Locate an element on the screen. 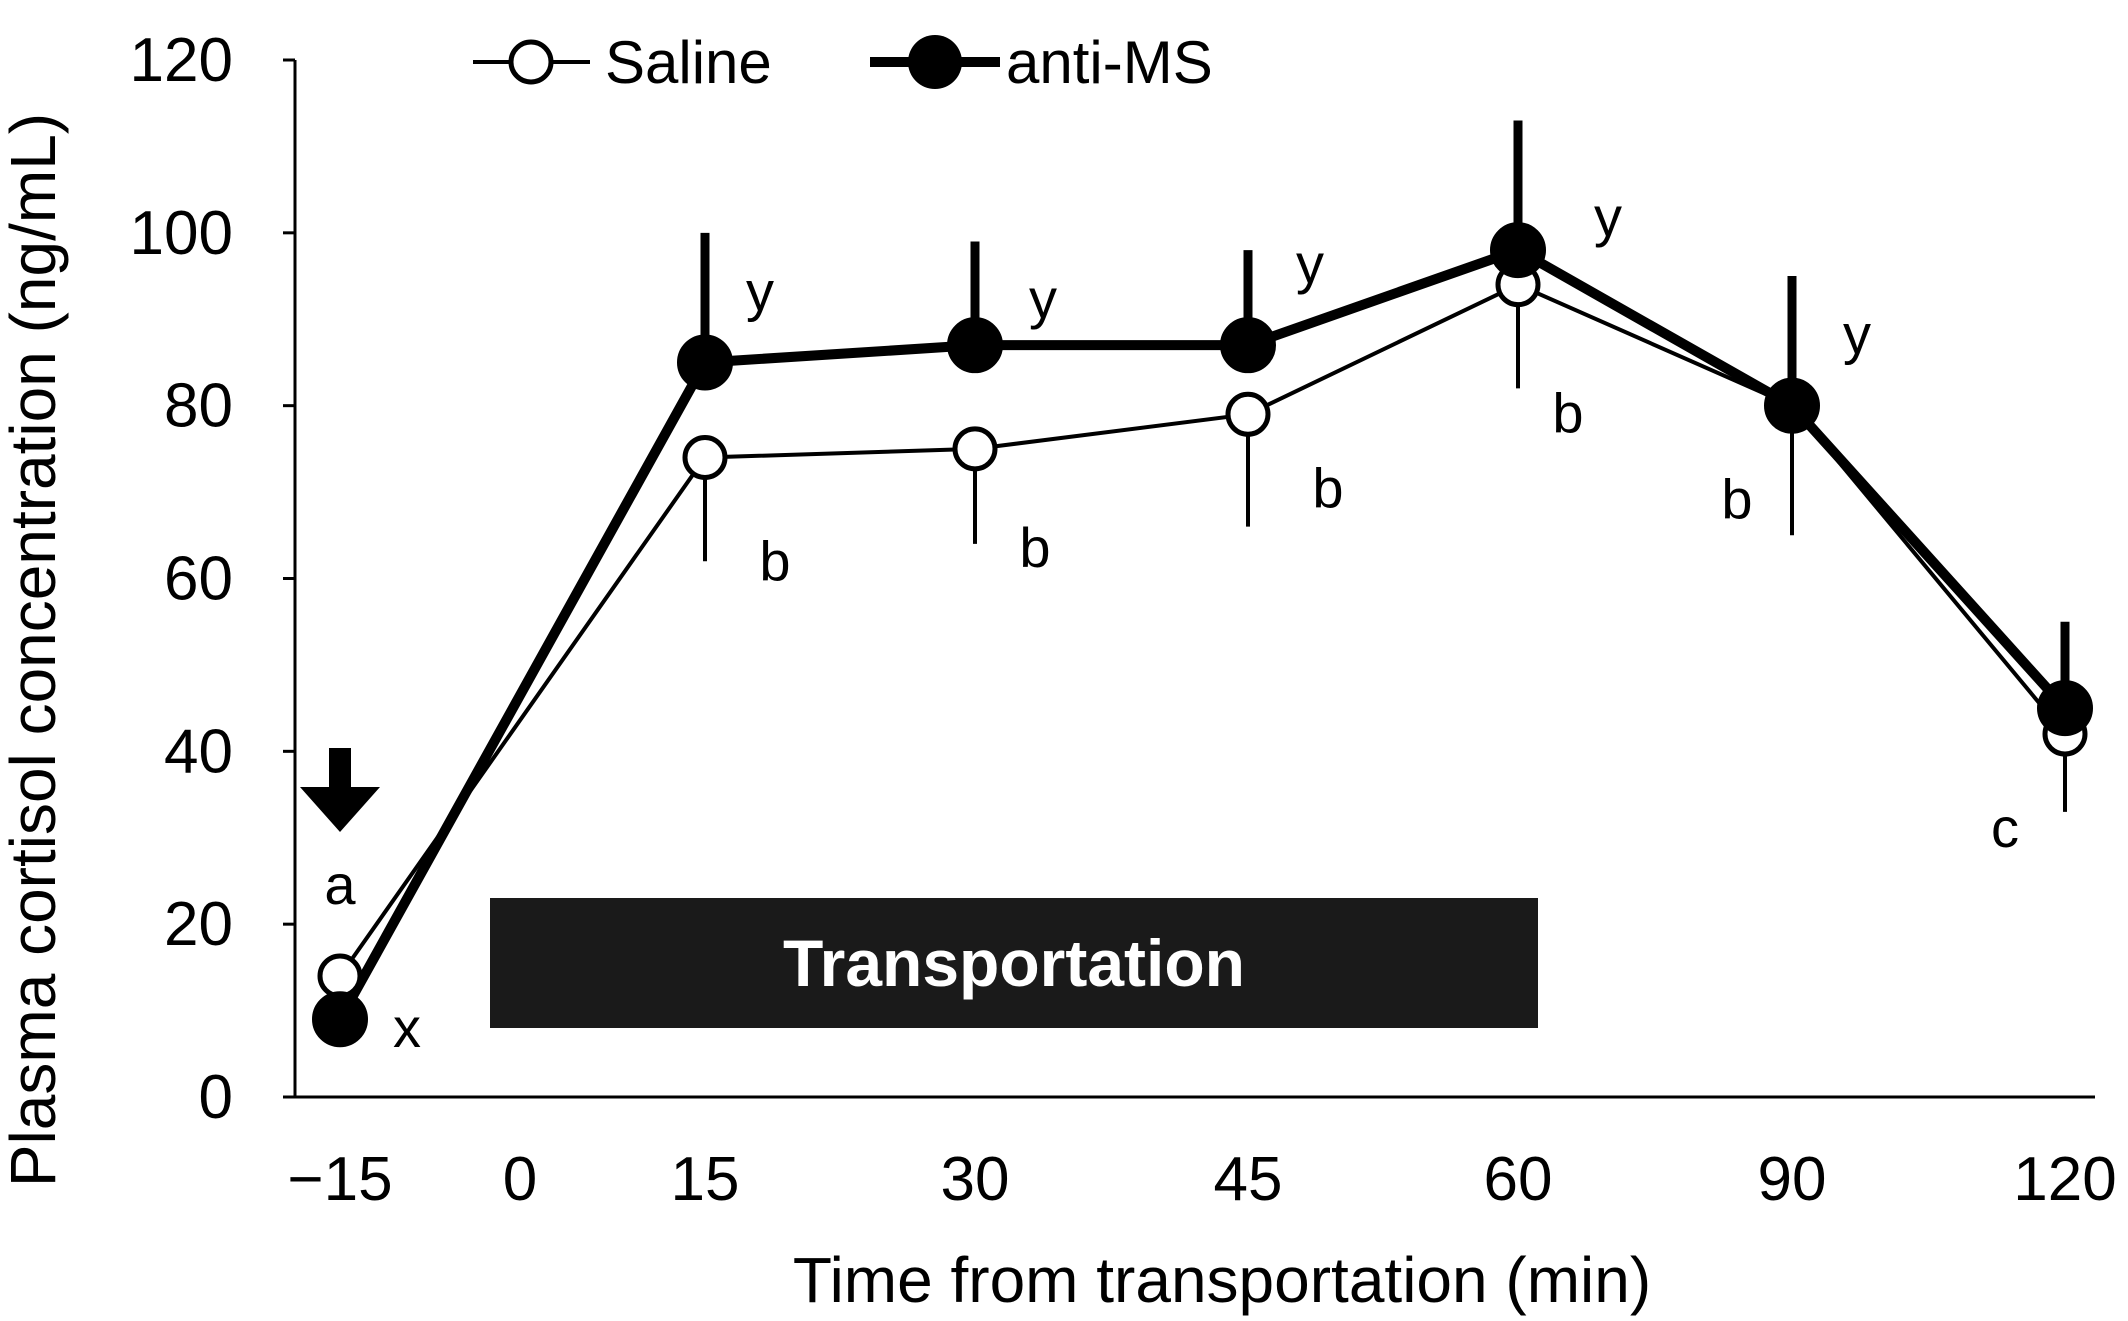 The height and width of the screenshot is (1321, 2128). legend-marker-anti-ms is located at coordinates (935, 62).